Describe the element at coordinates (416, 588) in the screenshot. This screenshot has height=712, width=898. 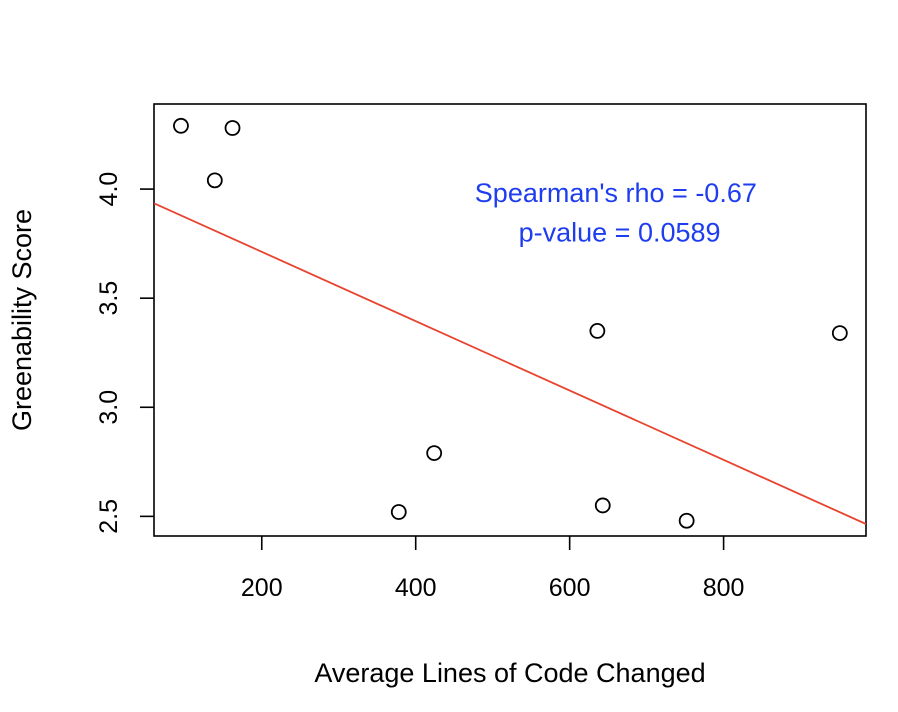
I see `x-tick-label: 400` at that location.